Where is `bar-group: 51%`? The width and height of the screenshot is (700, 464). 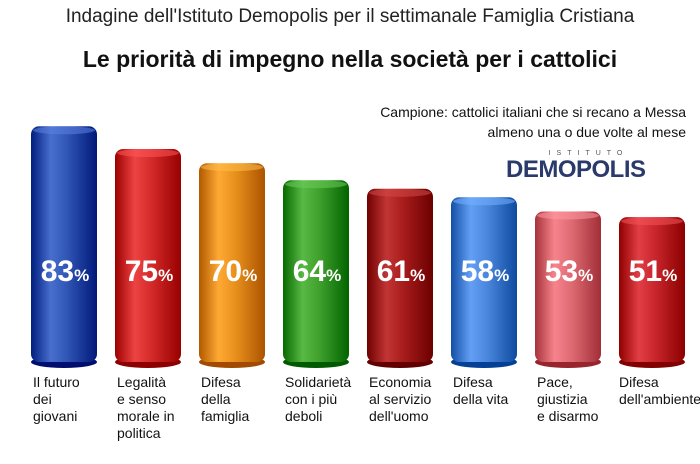
bar-group: 51% is located at coordinates (652, 292).